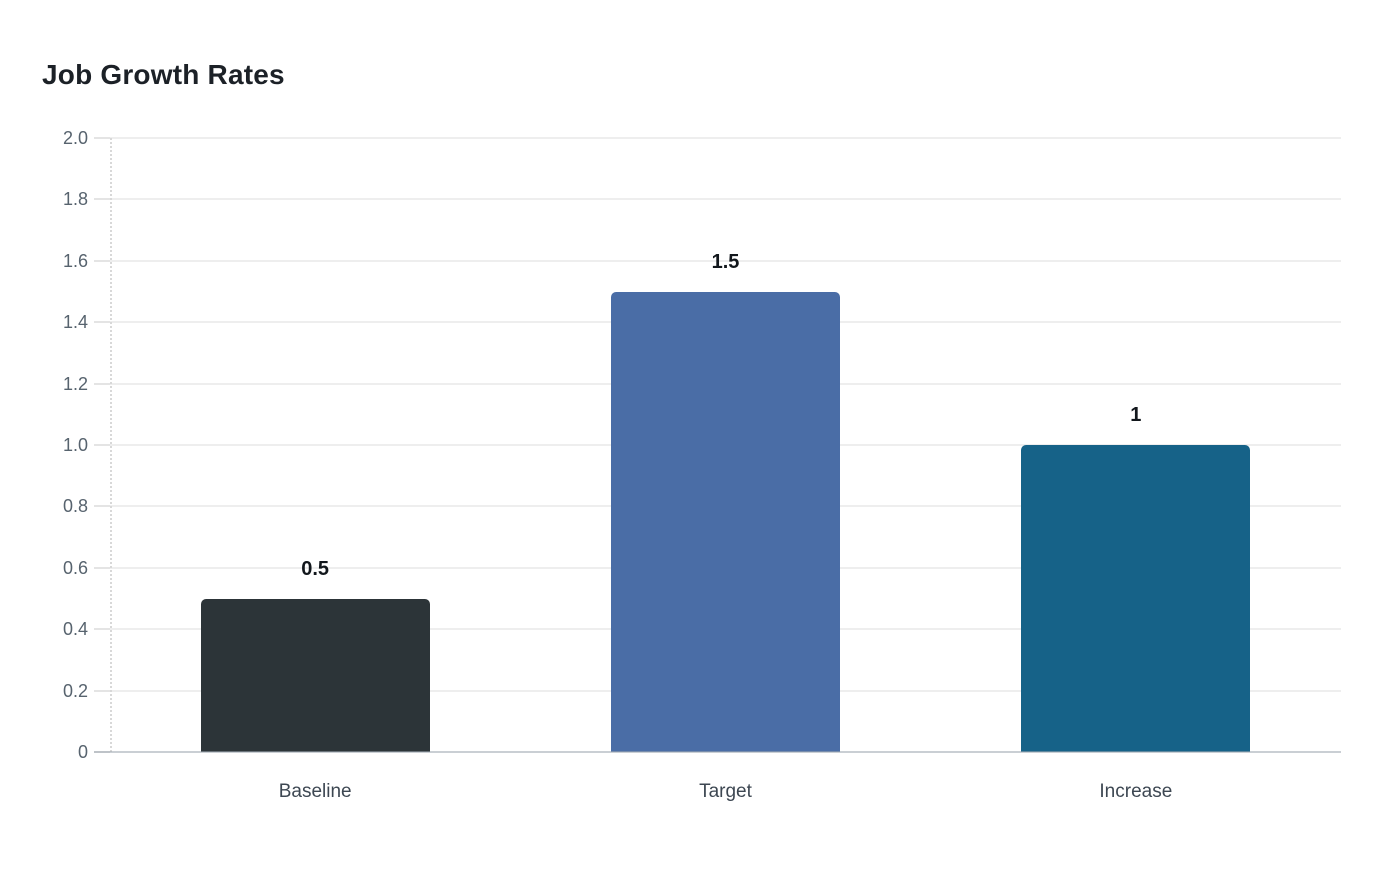 The image size is (1400, 880). I want to click on y-tick-label: 1.0, so click(75, 445).